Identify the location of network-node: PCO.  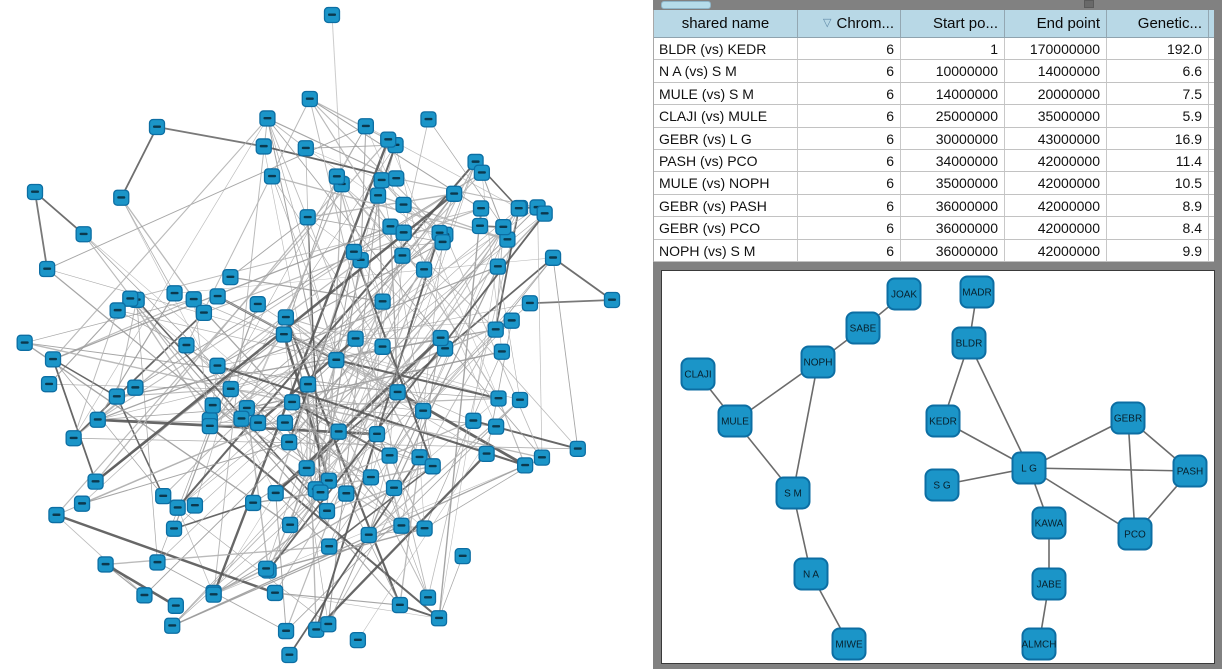
(1135, 534).